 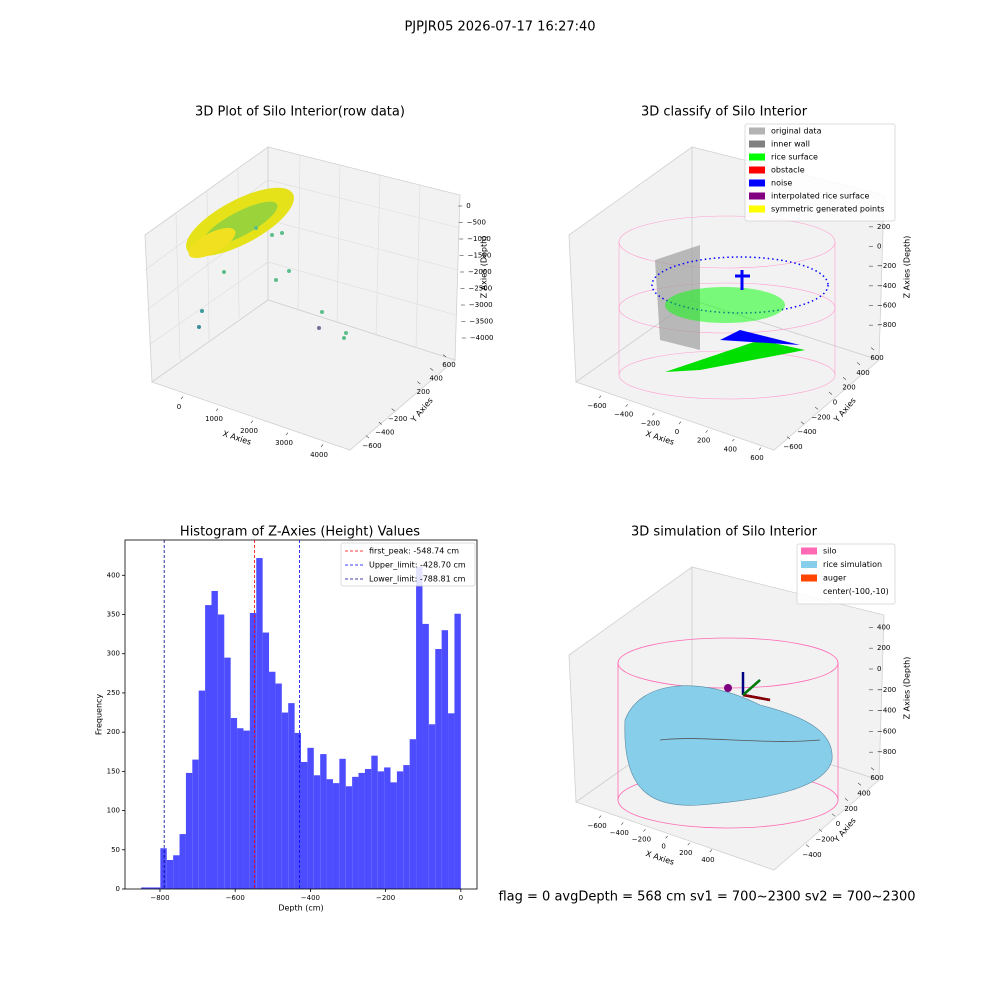 I want to click on x-tick-label: 4000, so click(x=319, y=455).